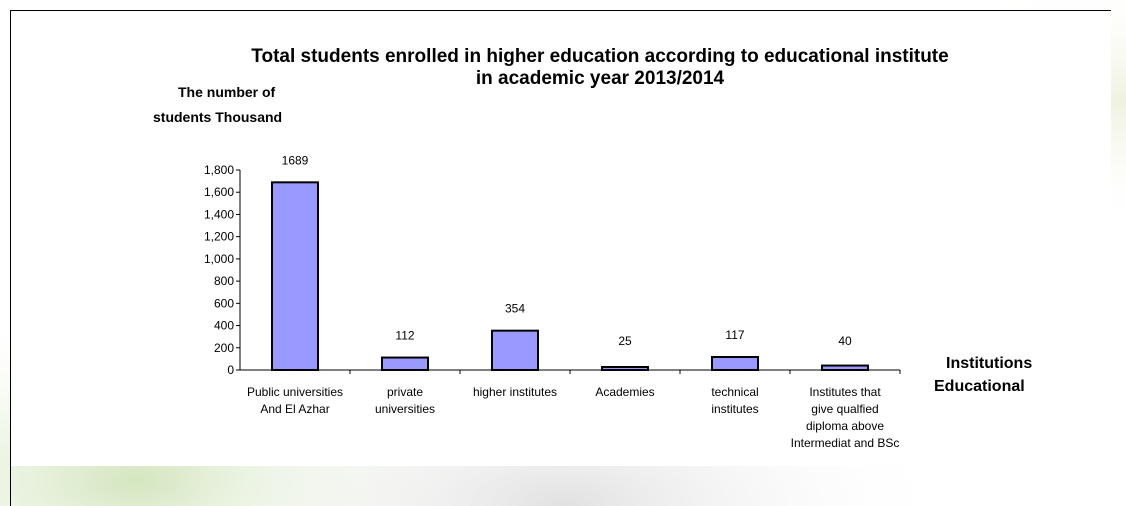 The image size is (1126, 506). I want to click on y-tick-label: 1,800, so click(219, 170).